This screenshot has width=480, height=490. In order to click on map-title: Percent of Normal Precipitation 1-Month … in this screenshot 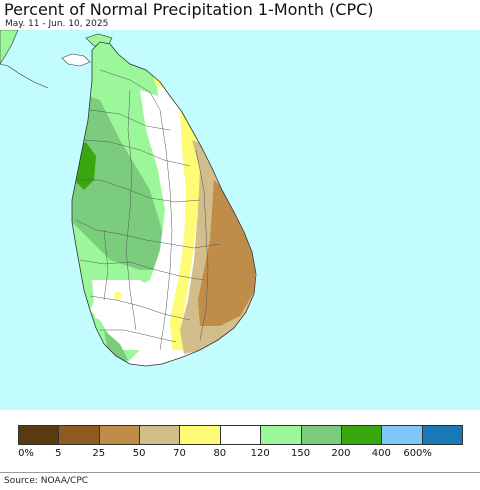, I will do `click(189, 9)`.